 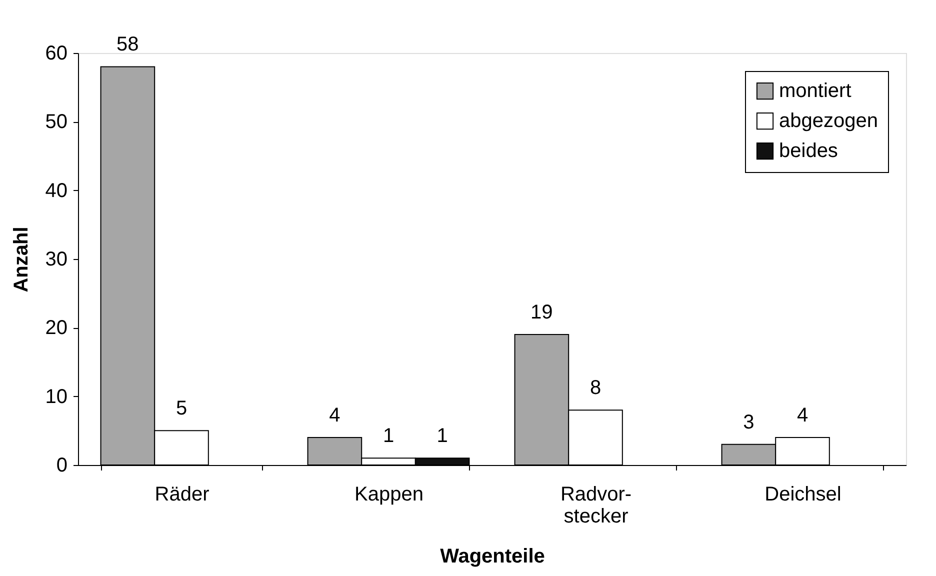 I want to click on y-tick-label: 60, so click(x=56, y=53).